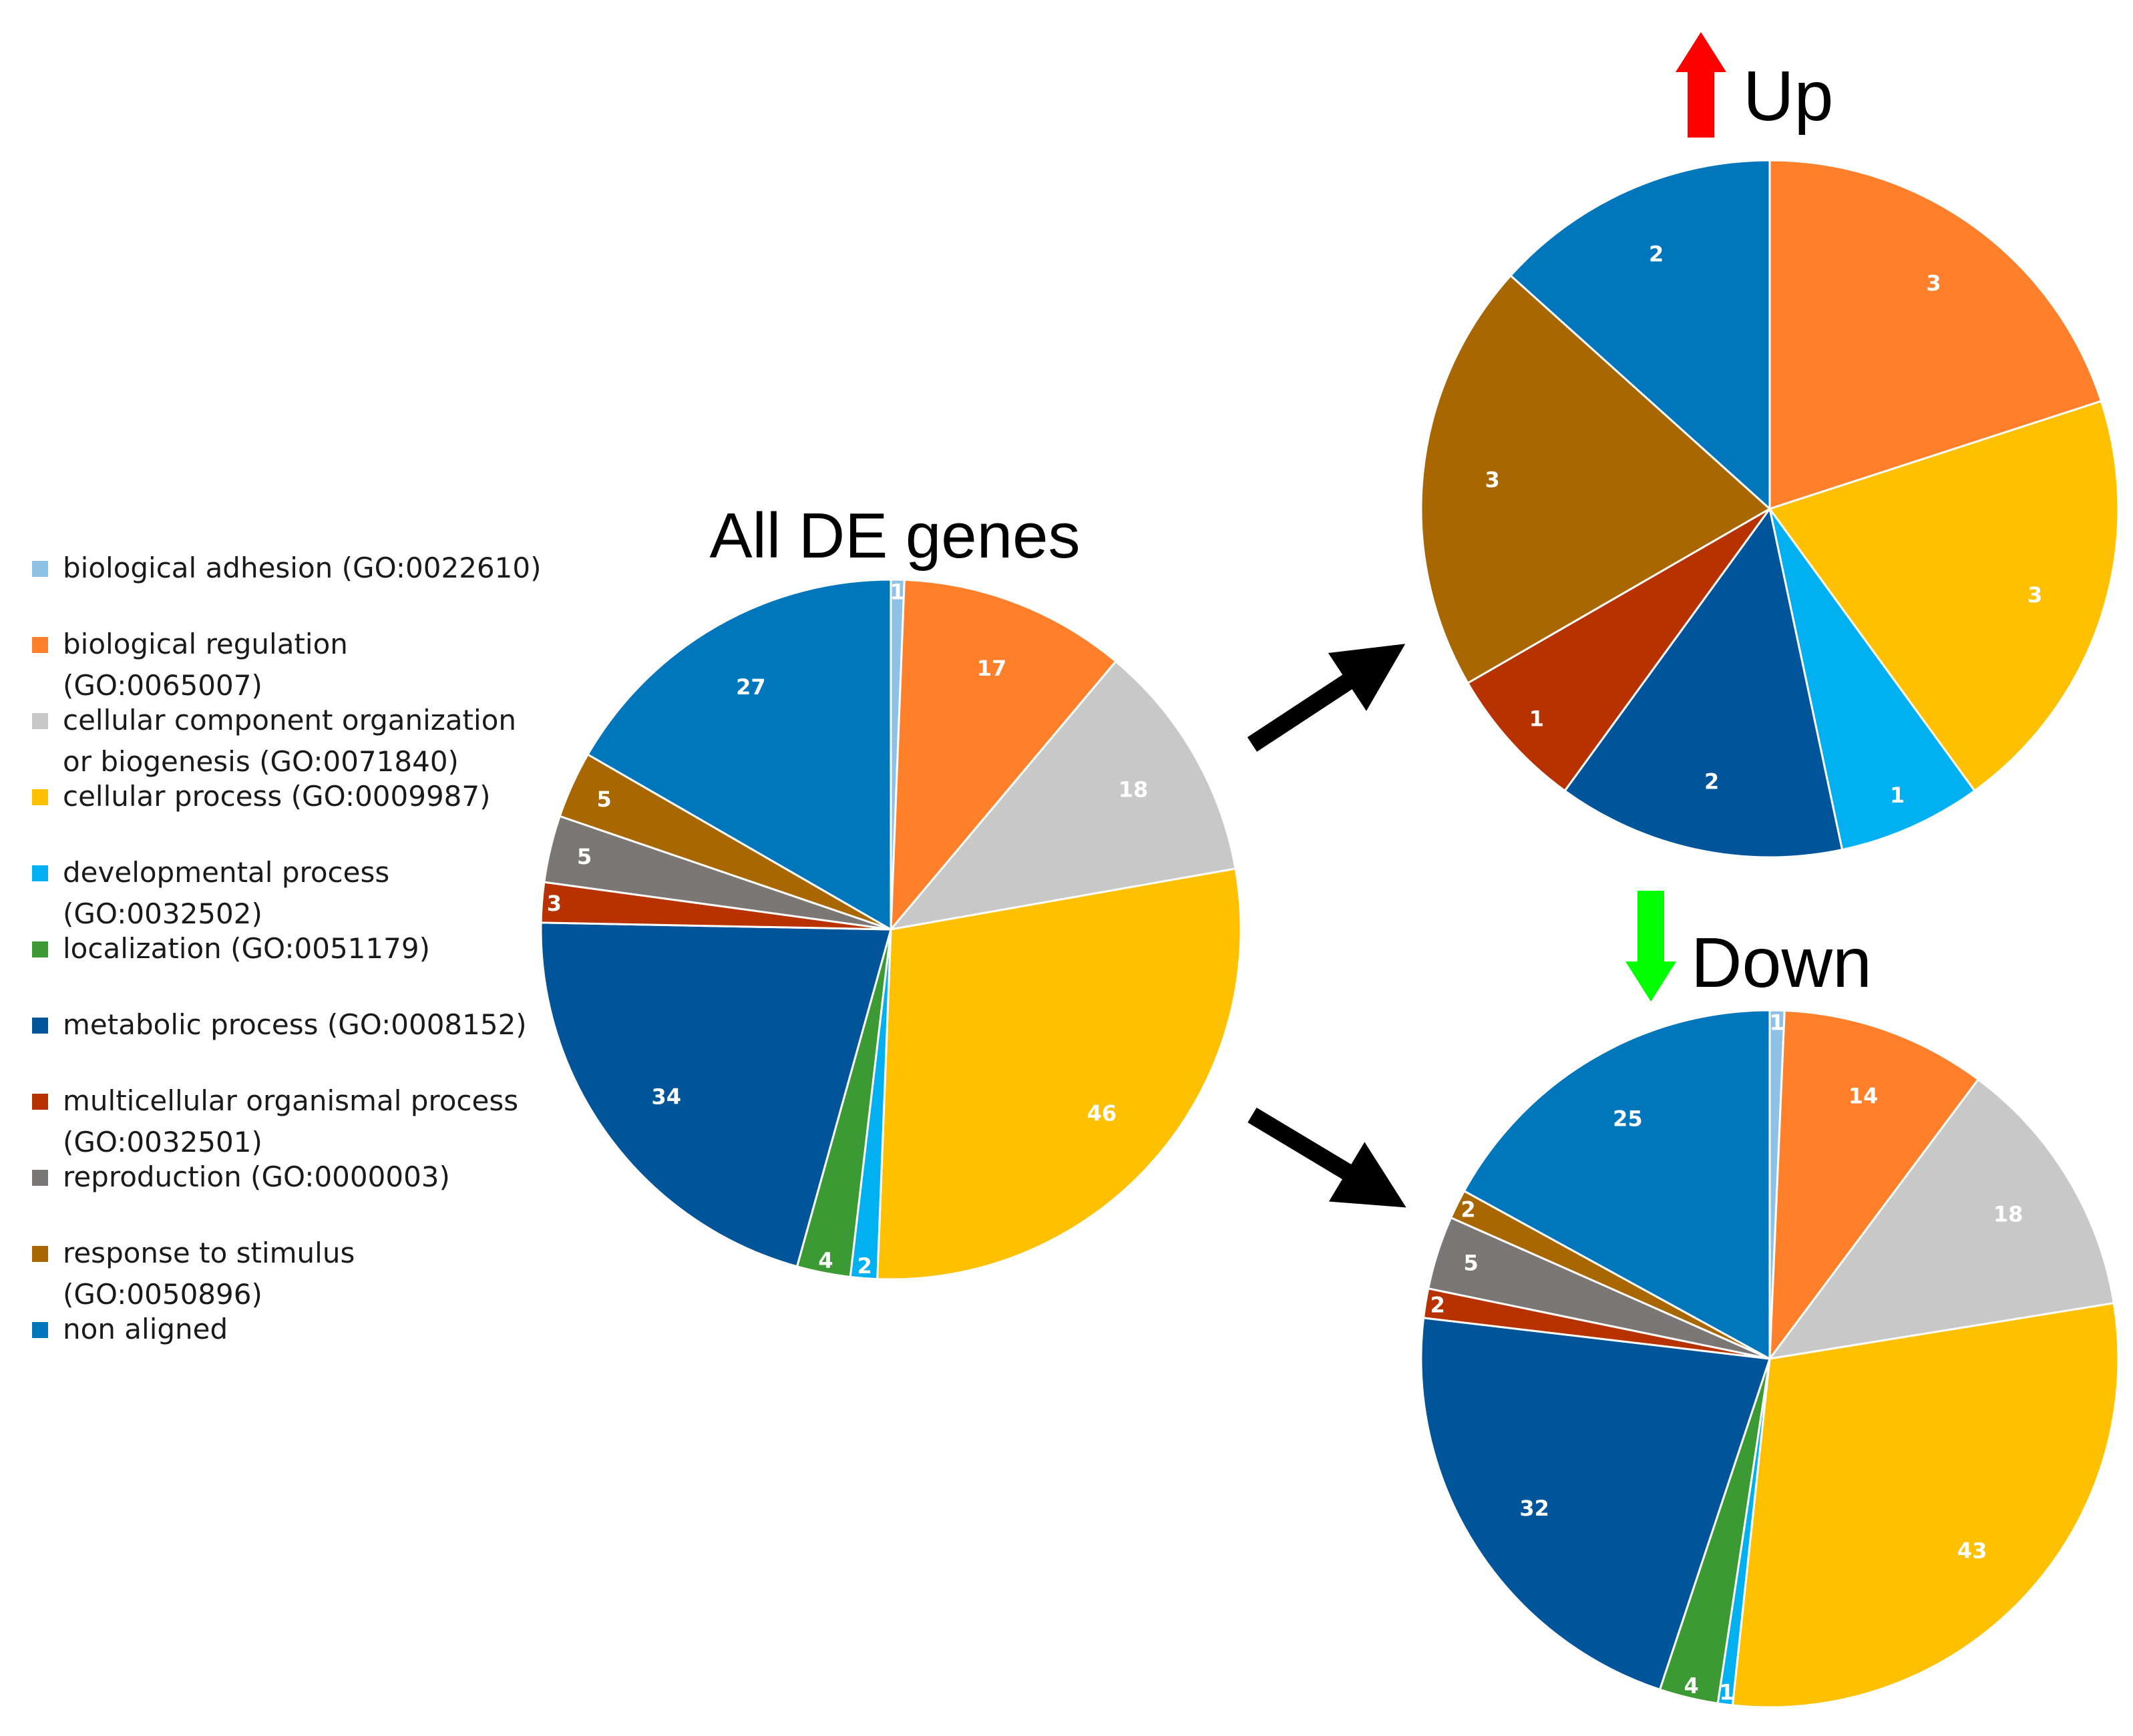 The width and height of the screenshot is (2133, 1736). What do you see at coordinates (256, 1176) in the screenshot?
I see `legend-label: reproduction (GO:0000003)` at bounding box center [256, 1176].